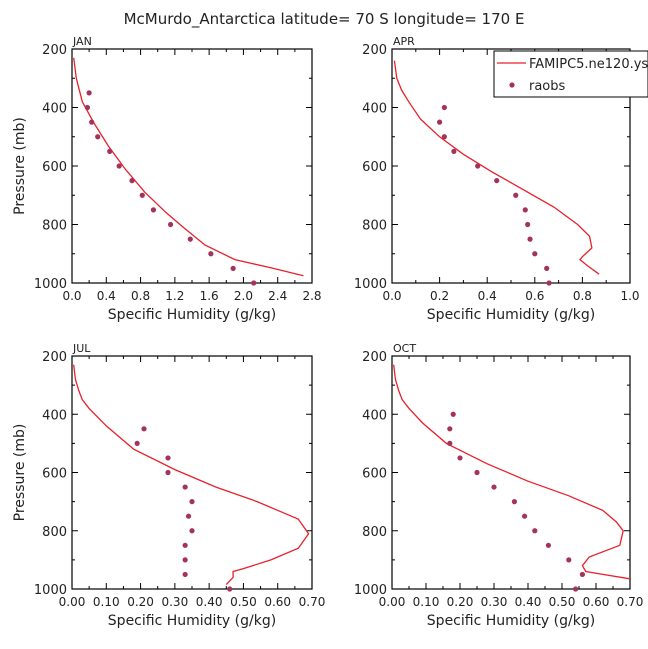 The image size is (648, 649). Describe the element at coordinates (570, 74) in the screenshot. I see `legend: FAMIPC5.ne120.ys raobs` at that location.